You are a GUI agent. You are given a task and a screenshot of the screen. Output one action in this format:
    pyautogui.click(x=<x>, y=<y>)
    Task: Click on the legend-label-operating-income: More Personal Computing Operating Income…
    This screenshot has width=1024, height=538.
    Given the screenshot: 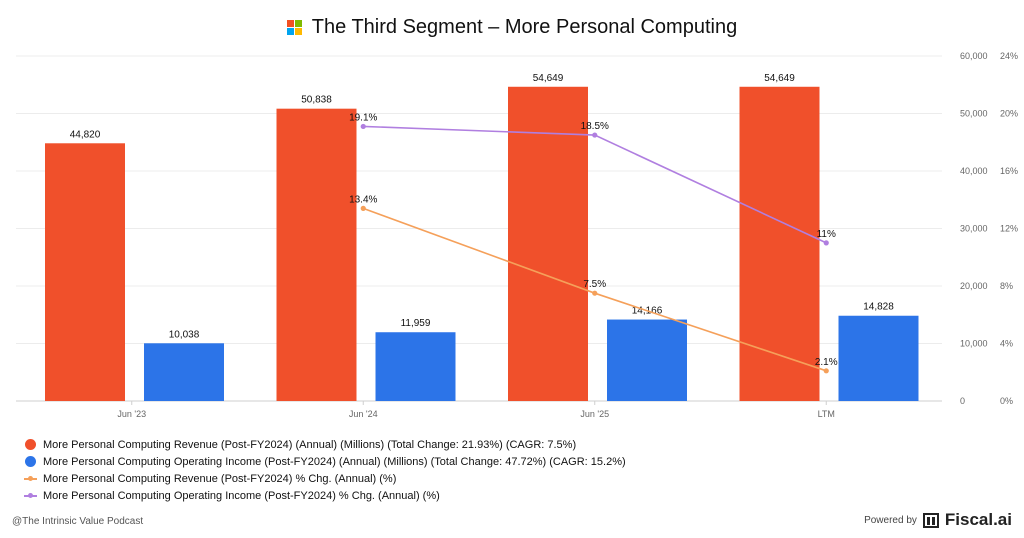 What is the action you would take?
    pyautogui.click(x=334, y=461)
    